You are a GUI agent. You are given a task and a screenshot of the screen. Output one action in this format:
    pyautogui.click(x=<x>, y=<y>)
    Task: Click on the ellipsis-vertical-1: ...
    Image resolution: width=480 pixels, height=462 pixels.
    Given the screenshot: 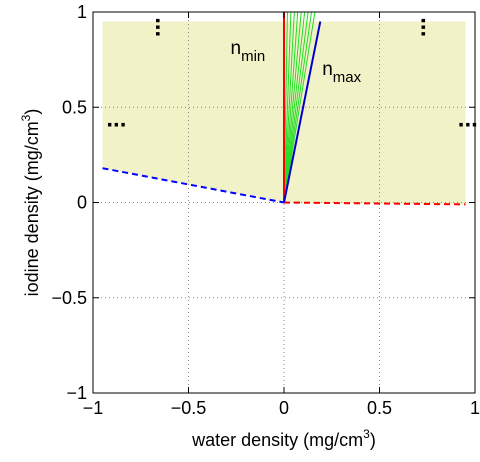 What is the action you would take?
    pyautogui.click(x=429, y=27)
    